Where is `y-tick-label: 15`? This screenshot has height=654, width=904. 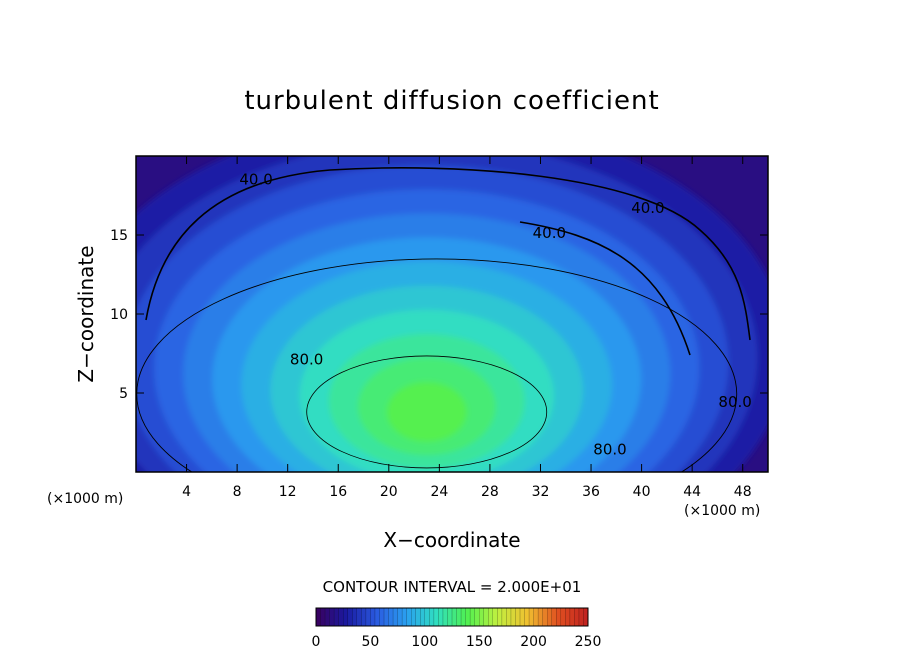
y-tick-label: 15 is located at coordinates (119, 236).